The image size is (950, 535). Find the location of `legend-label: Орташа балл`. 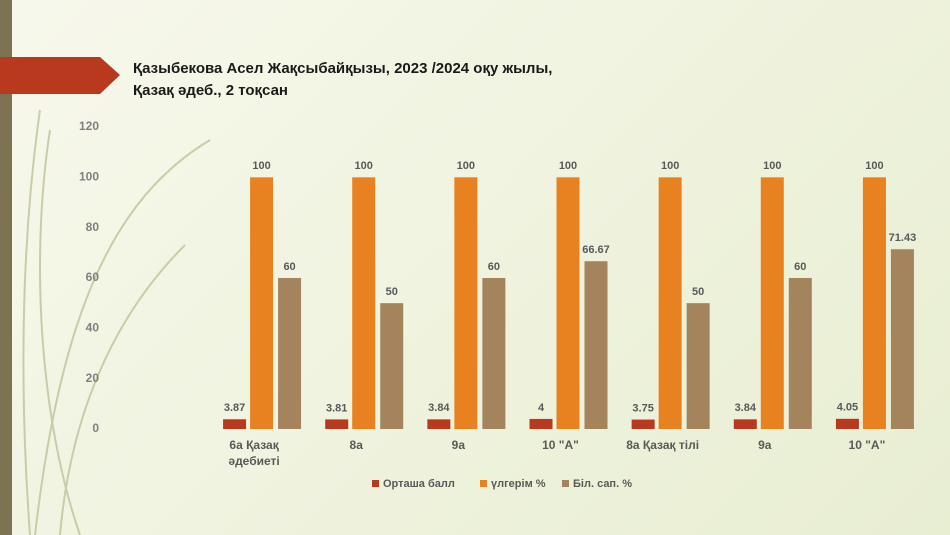

legend-label: Орташа балл is located at coordinates (419, 484).